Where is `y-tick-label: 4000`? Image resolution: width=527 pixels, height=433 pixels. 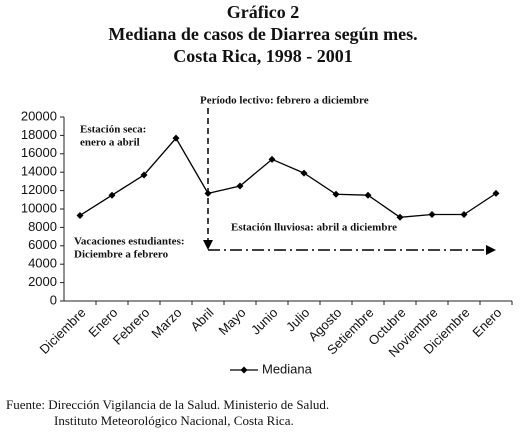 y-tick-label: 4000 is located at coordinates (42, 263).